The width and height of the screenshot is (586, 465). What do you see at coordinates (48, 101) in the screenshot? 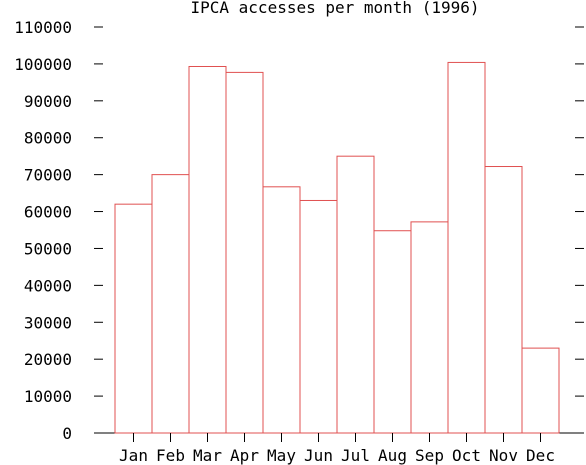
I see `y-tick-label-9: 90000` at bounding box center [48, 101].